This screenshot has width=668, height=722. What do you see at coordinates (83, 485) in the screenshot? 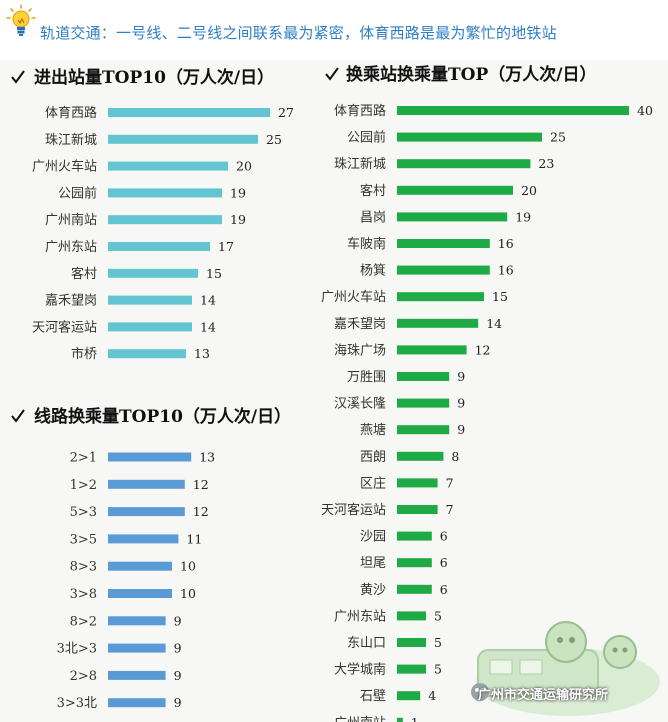
I see `category-label: 1>2` at bounding box center [83, 485].